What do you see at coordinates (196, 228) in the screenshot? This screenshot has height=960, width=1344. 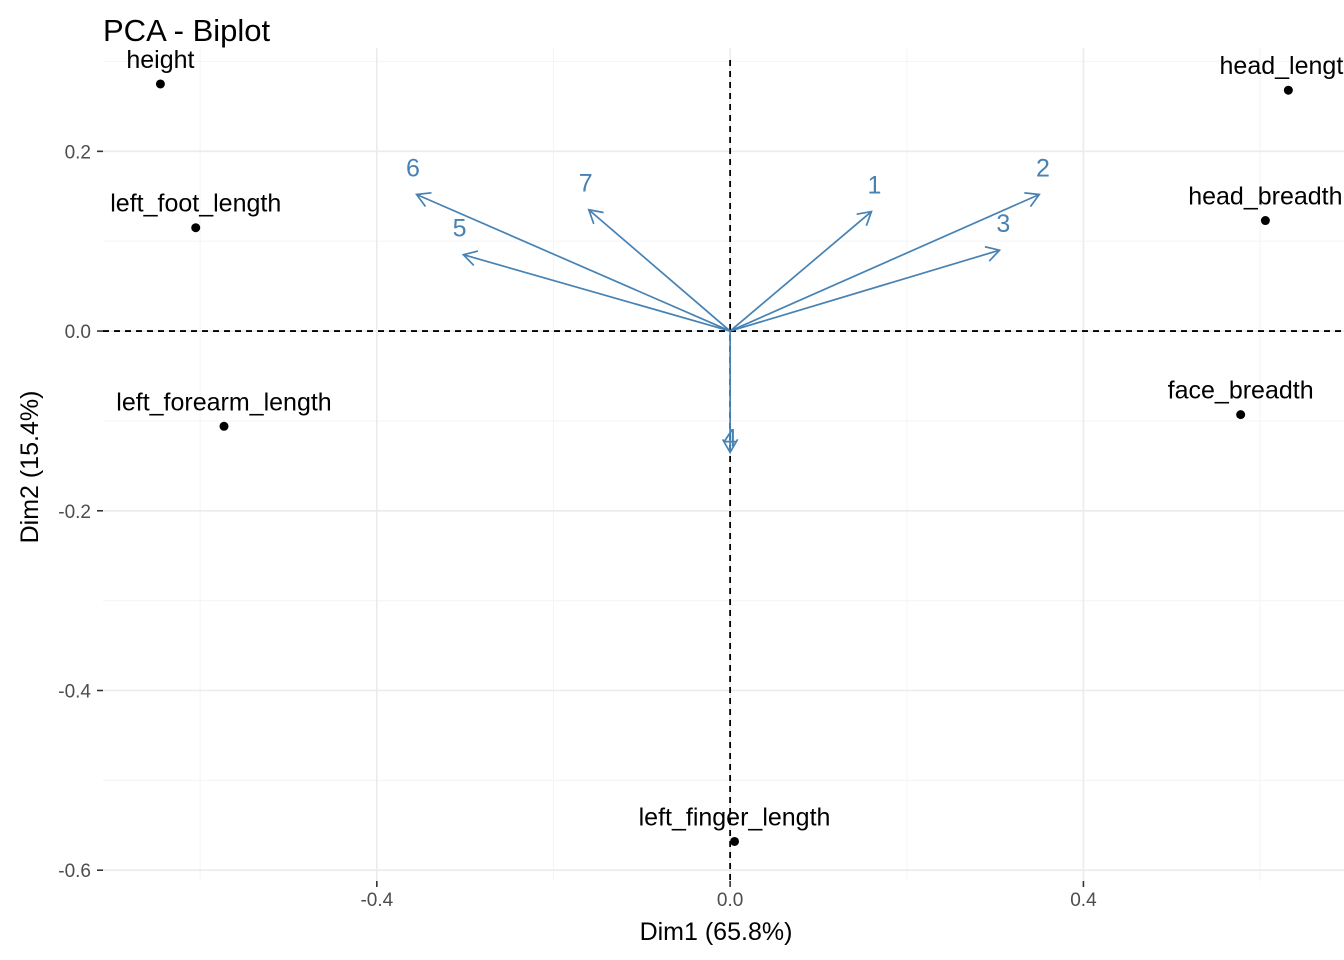 I see `point-left_foot_length` at bounding box center [196, 228].